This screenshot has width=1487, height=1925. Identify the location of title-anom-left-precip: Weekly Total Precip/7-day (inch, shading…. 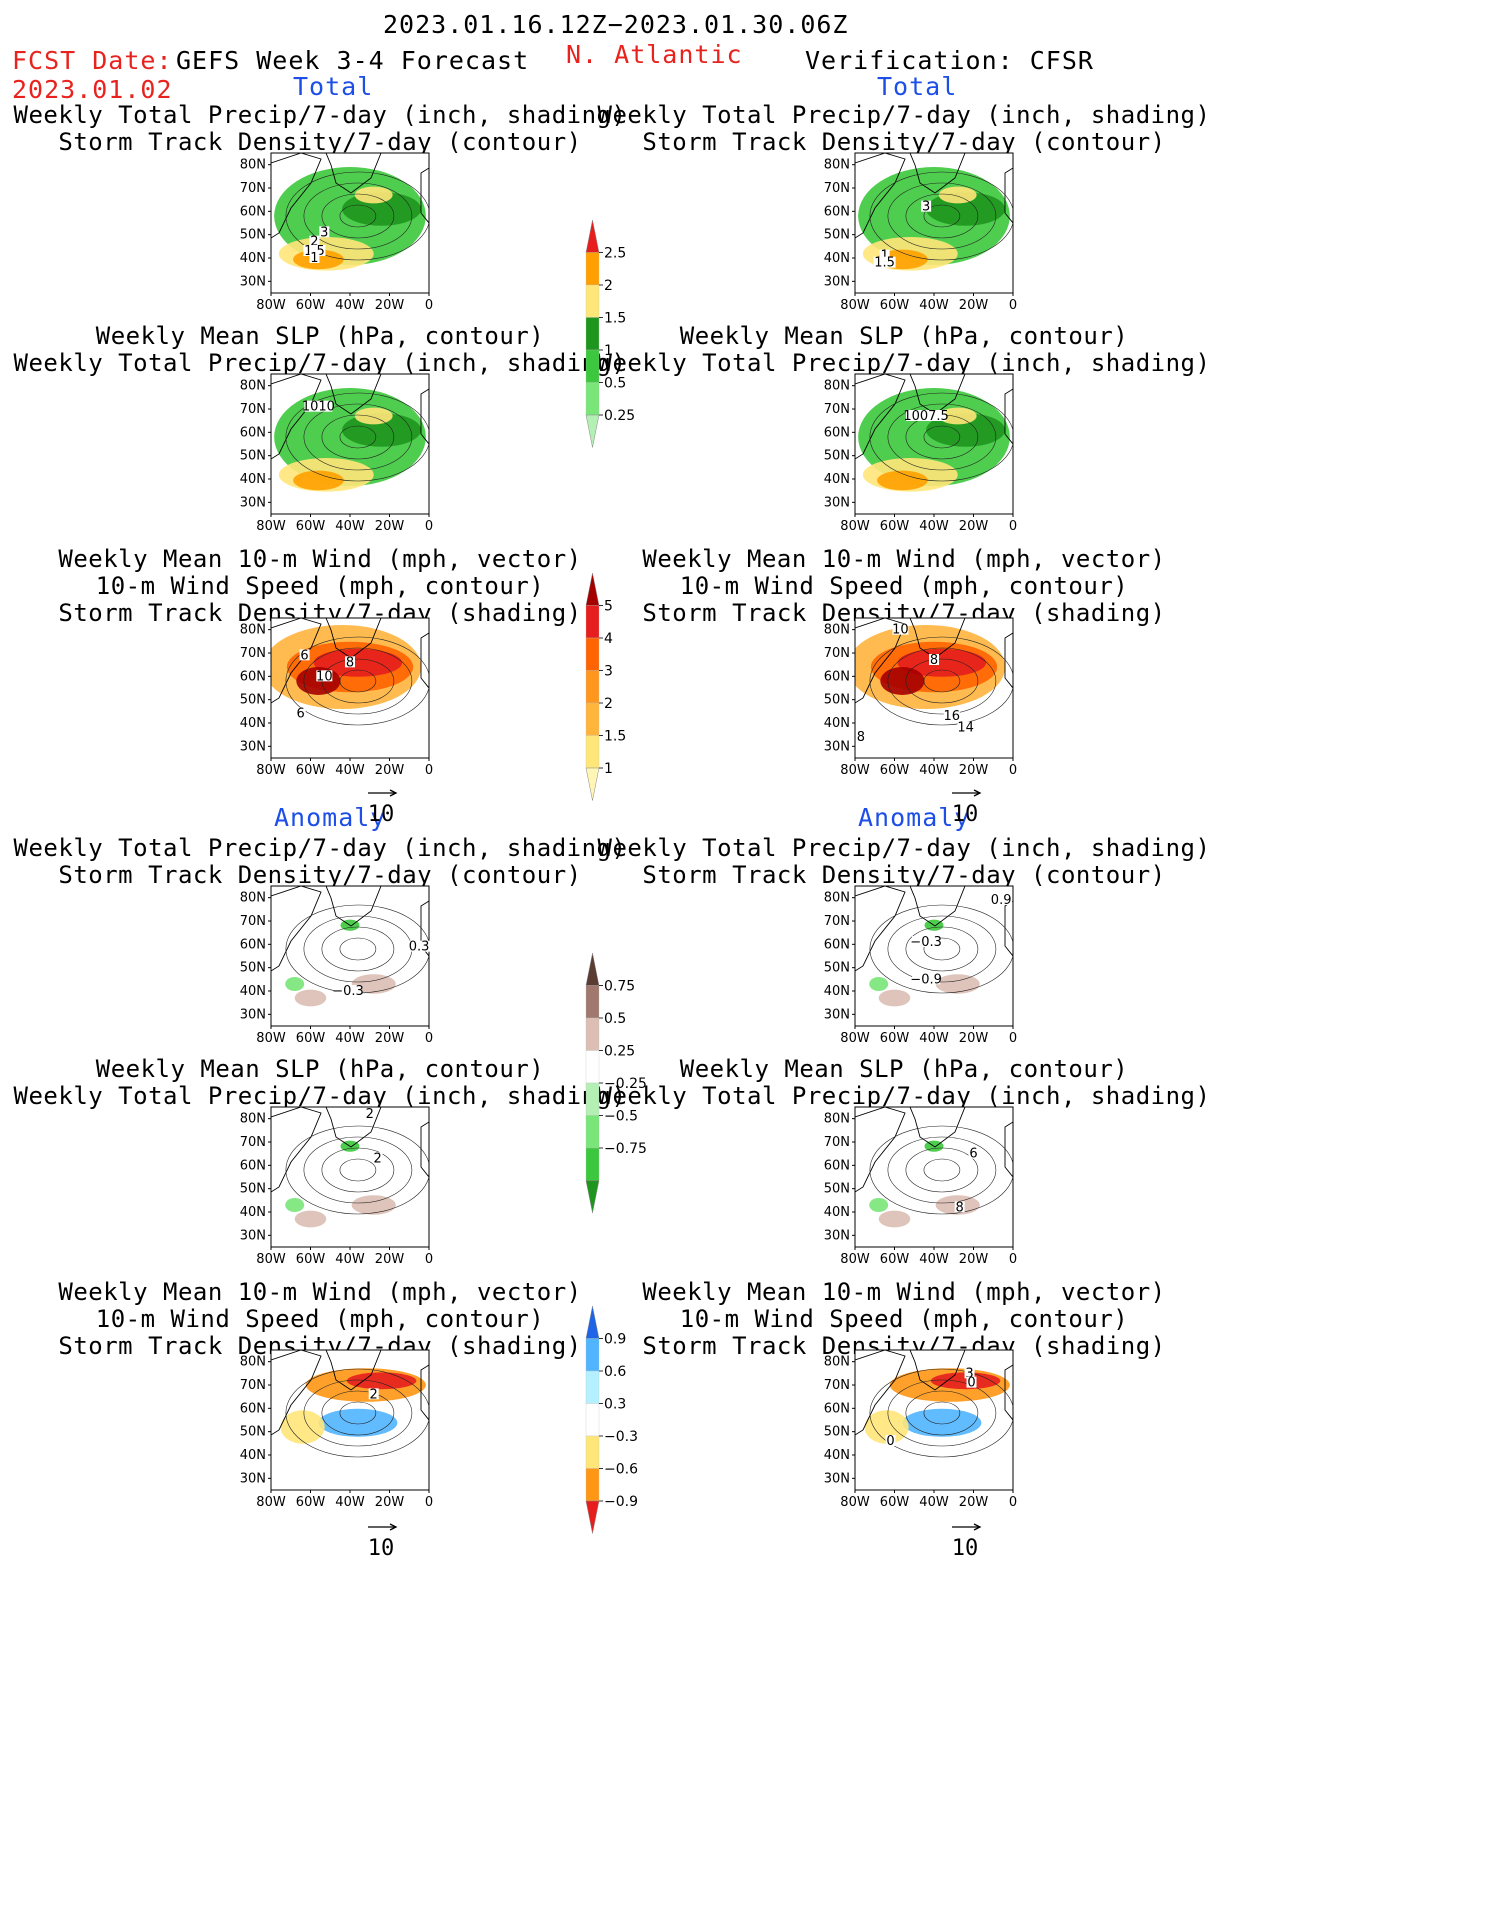
(320, 861).